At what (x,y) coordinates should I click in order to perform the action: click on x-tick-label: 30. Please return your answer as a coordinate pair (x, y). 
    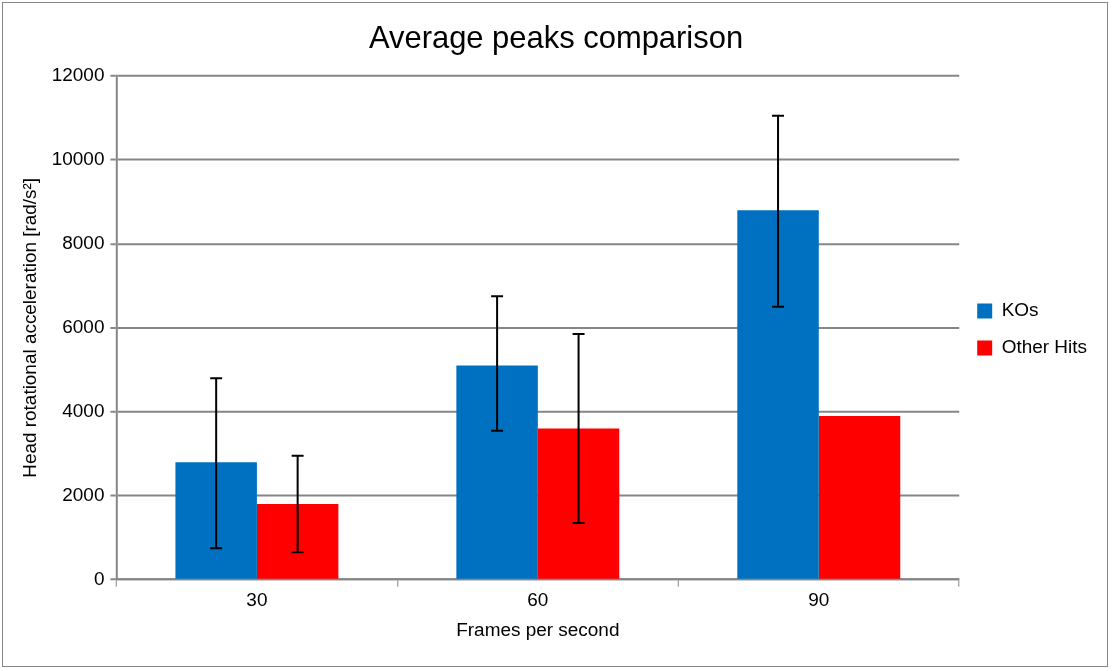
    Looking at the image, I should click on (257, 600).